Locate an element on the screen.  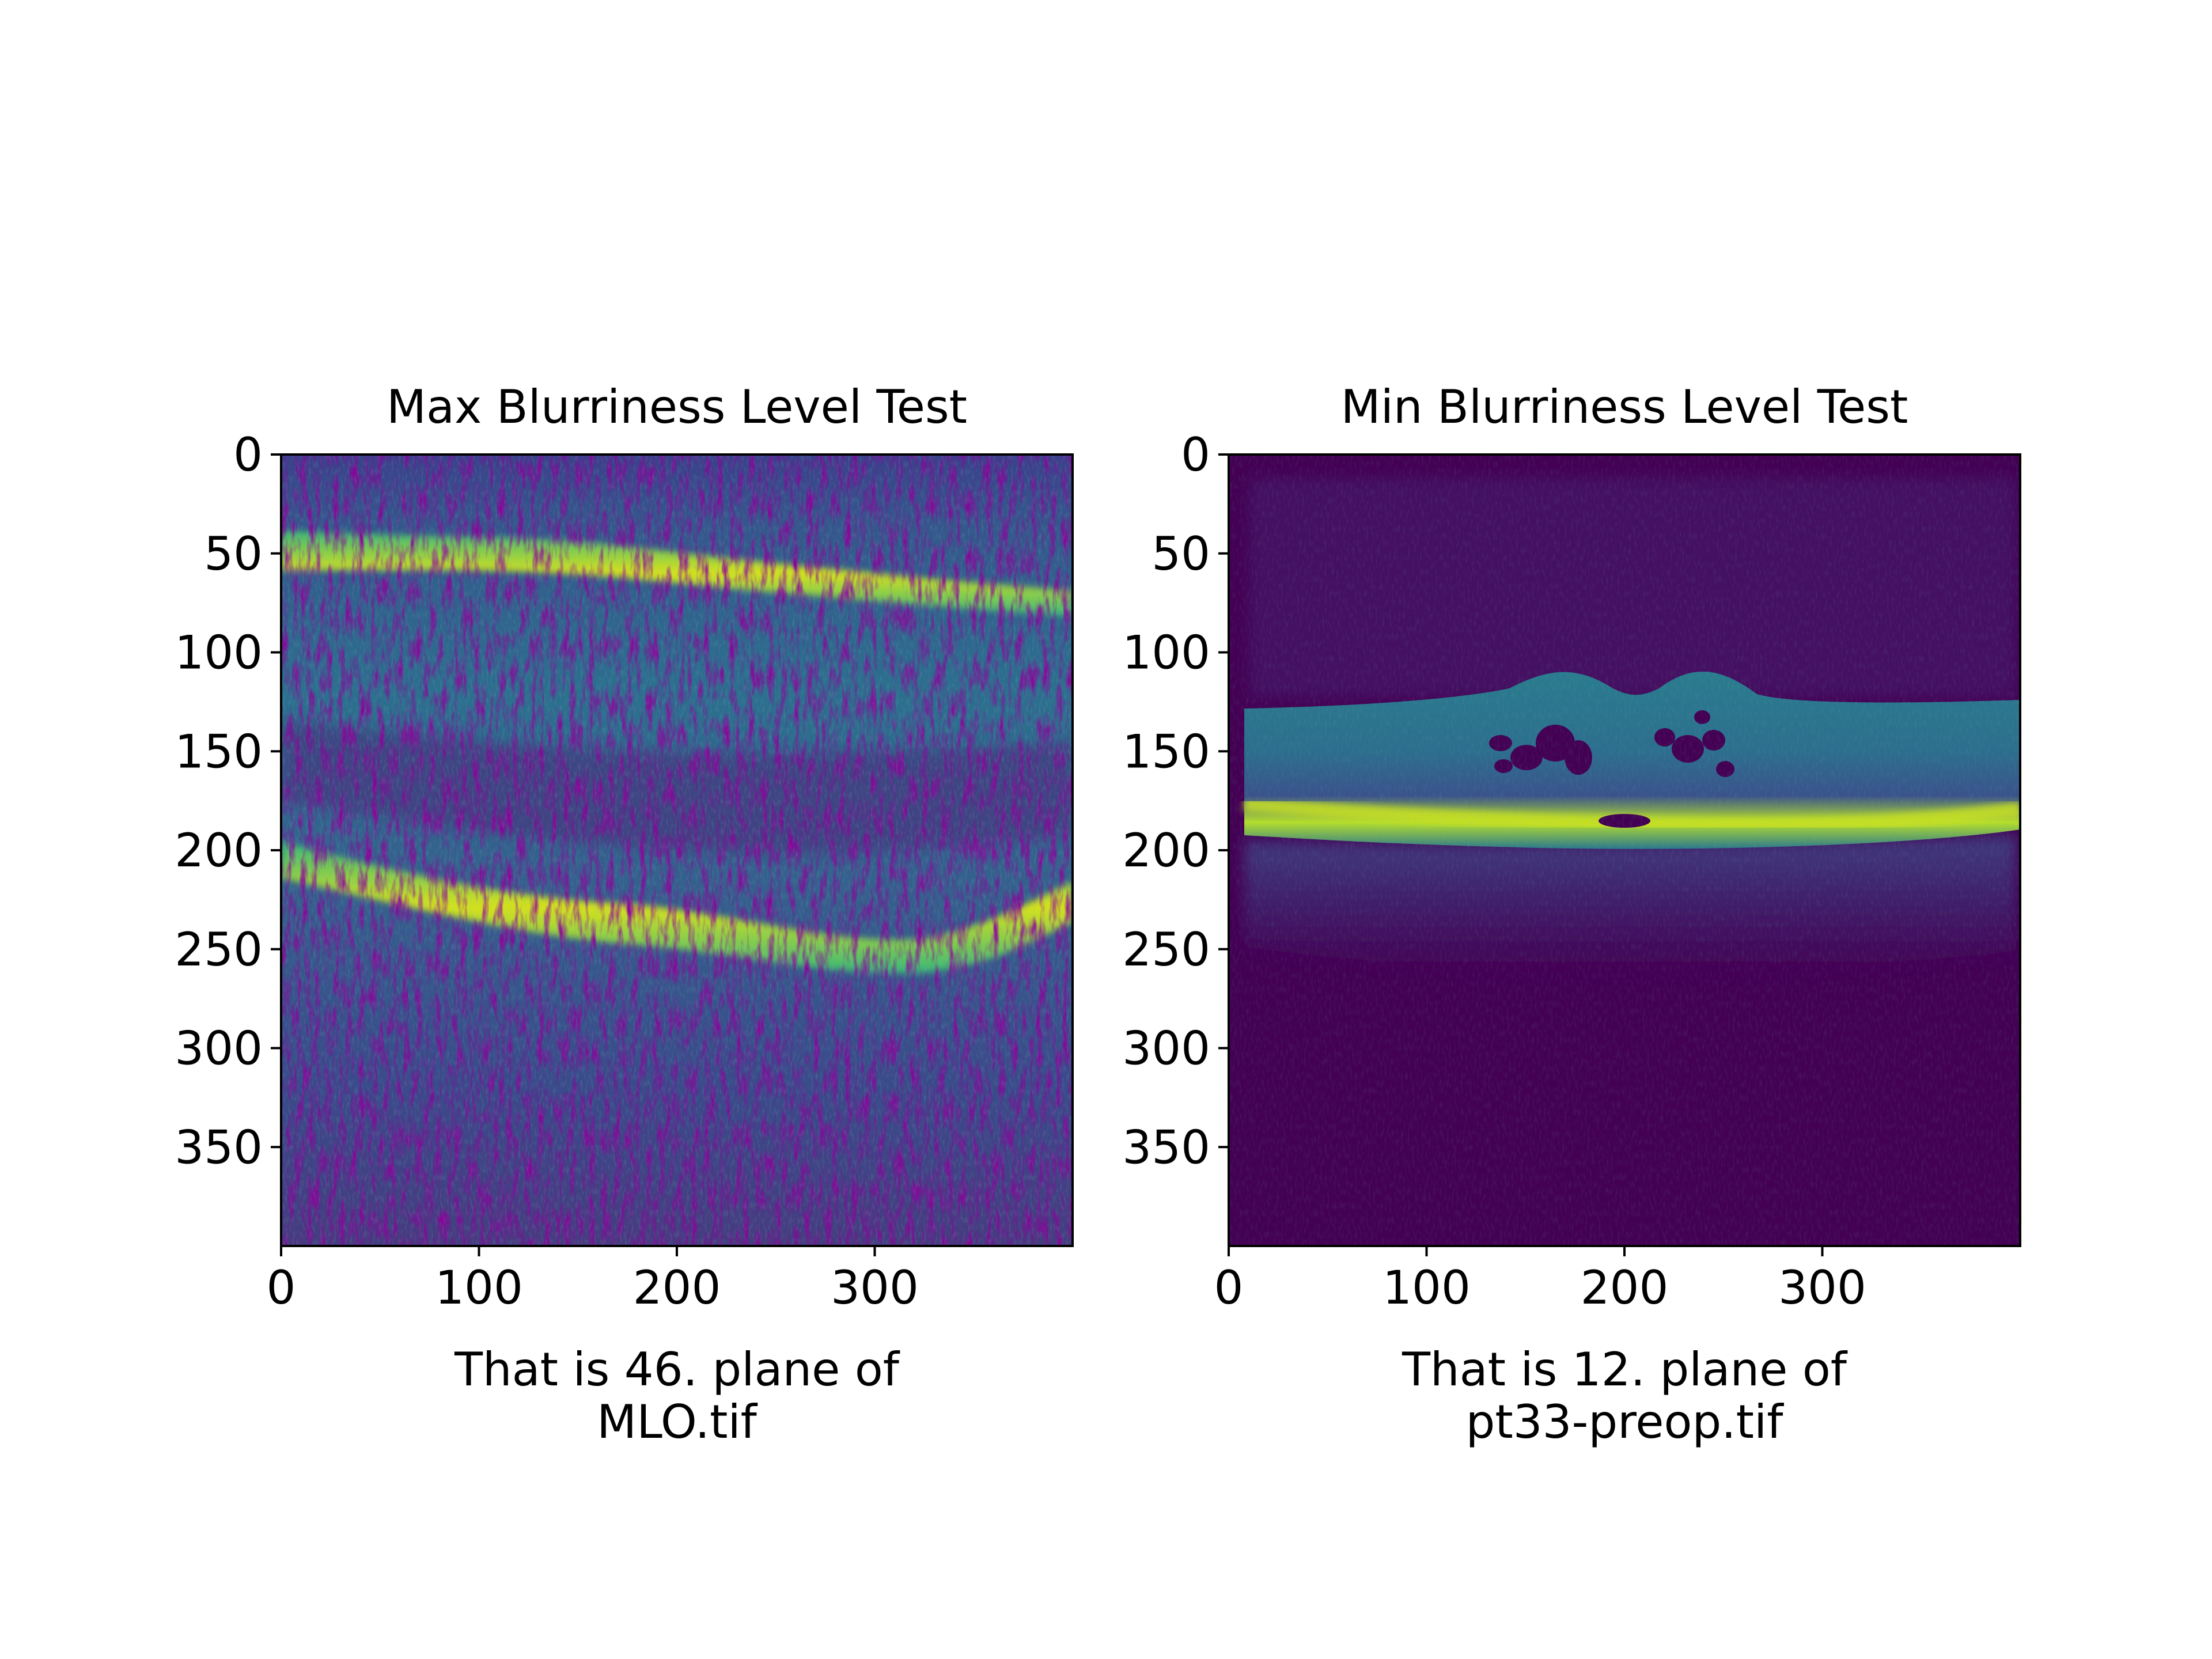
right-ytick-label: 350 is located at coordinates (1166, 1147).